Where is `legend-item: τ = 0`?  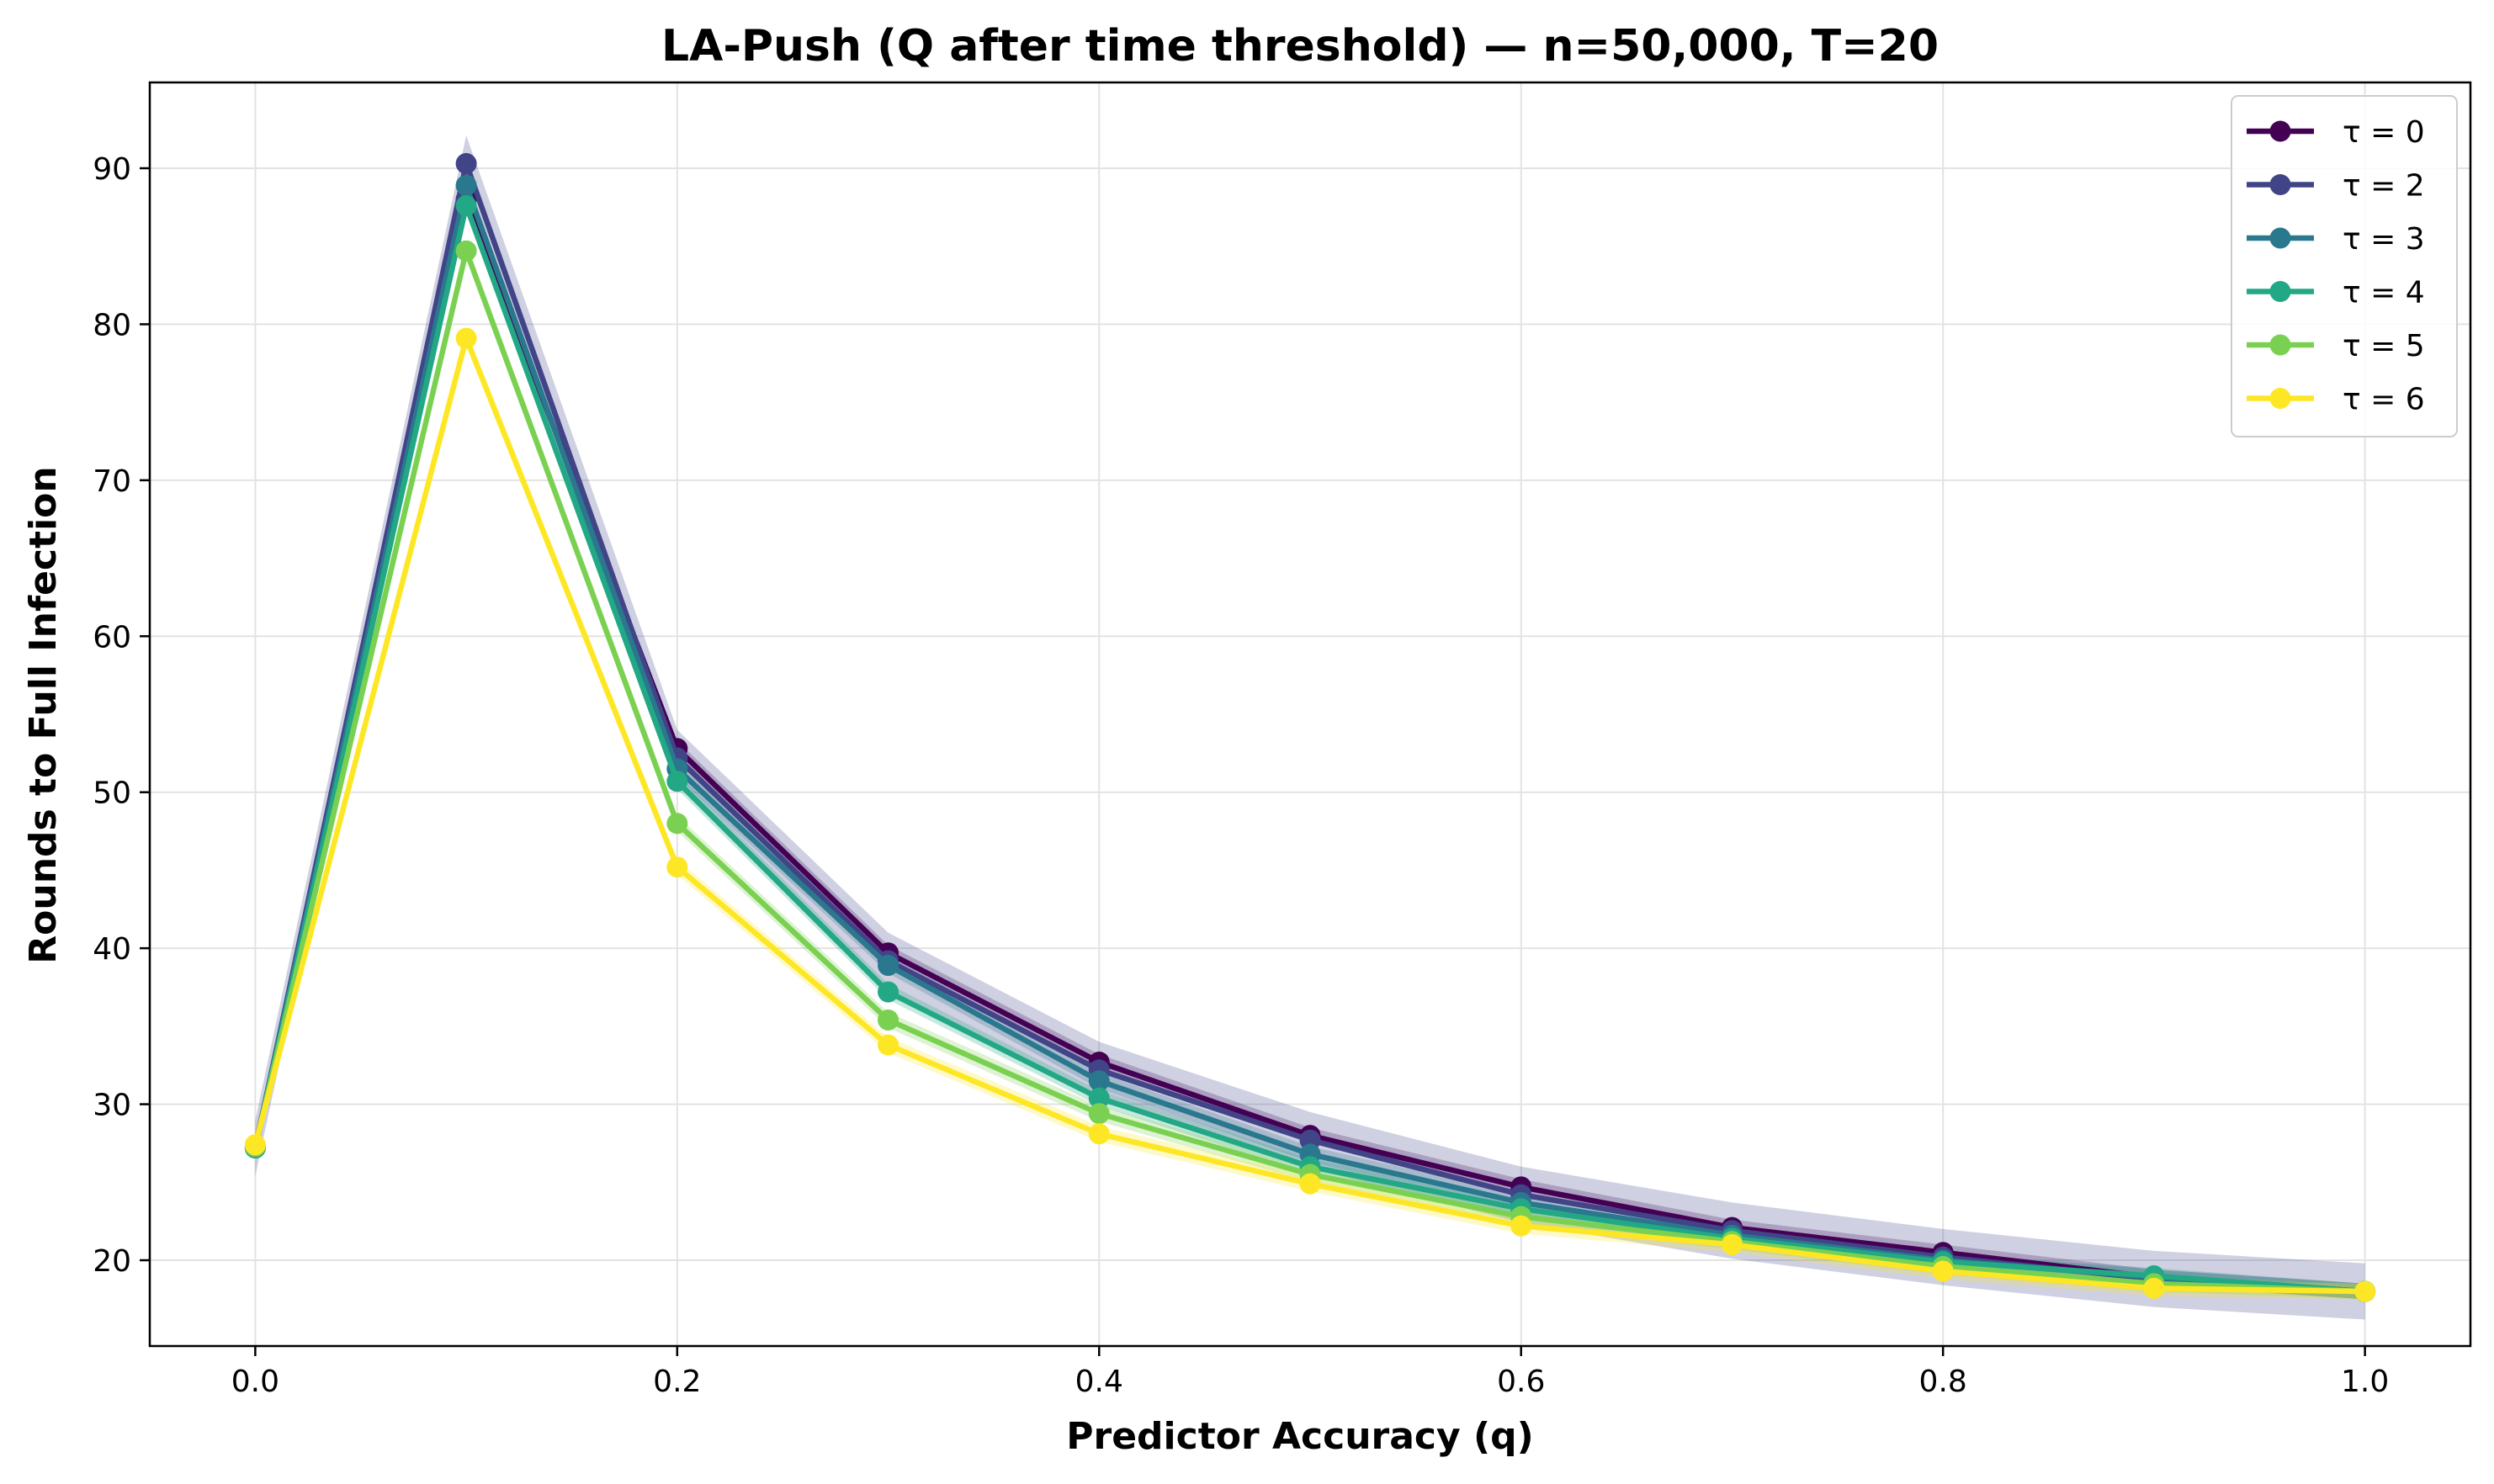 legend-item: τ = 0 is located at coordinates (2336, 132).